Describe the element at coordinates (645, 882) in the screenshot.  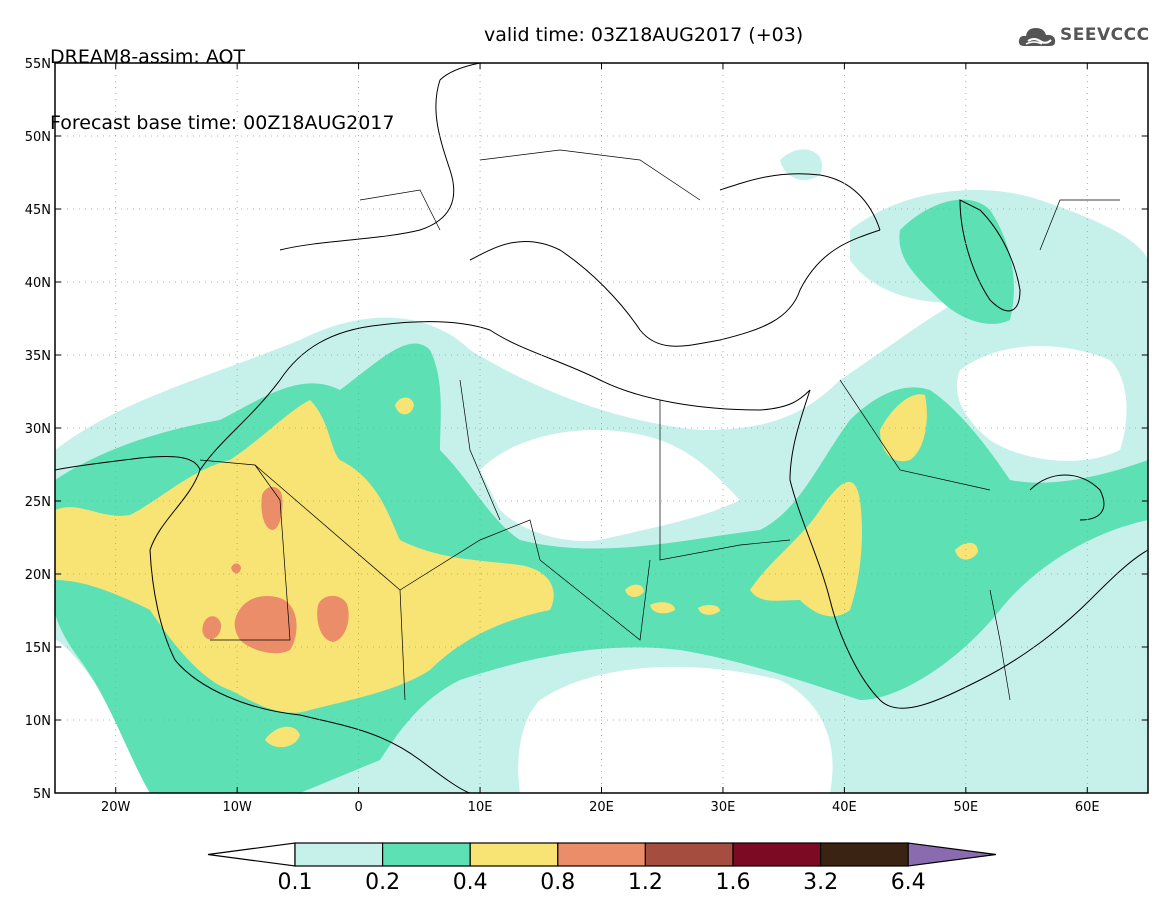
I see `legend-label: 1.2` at that location.